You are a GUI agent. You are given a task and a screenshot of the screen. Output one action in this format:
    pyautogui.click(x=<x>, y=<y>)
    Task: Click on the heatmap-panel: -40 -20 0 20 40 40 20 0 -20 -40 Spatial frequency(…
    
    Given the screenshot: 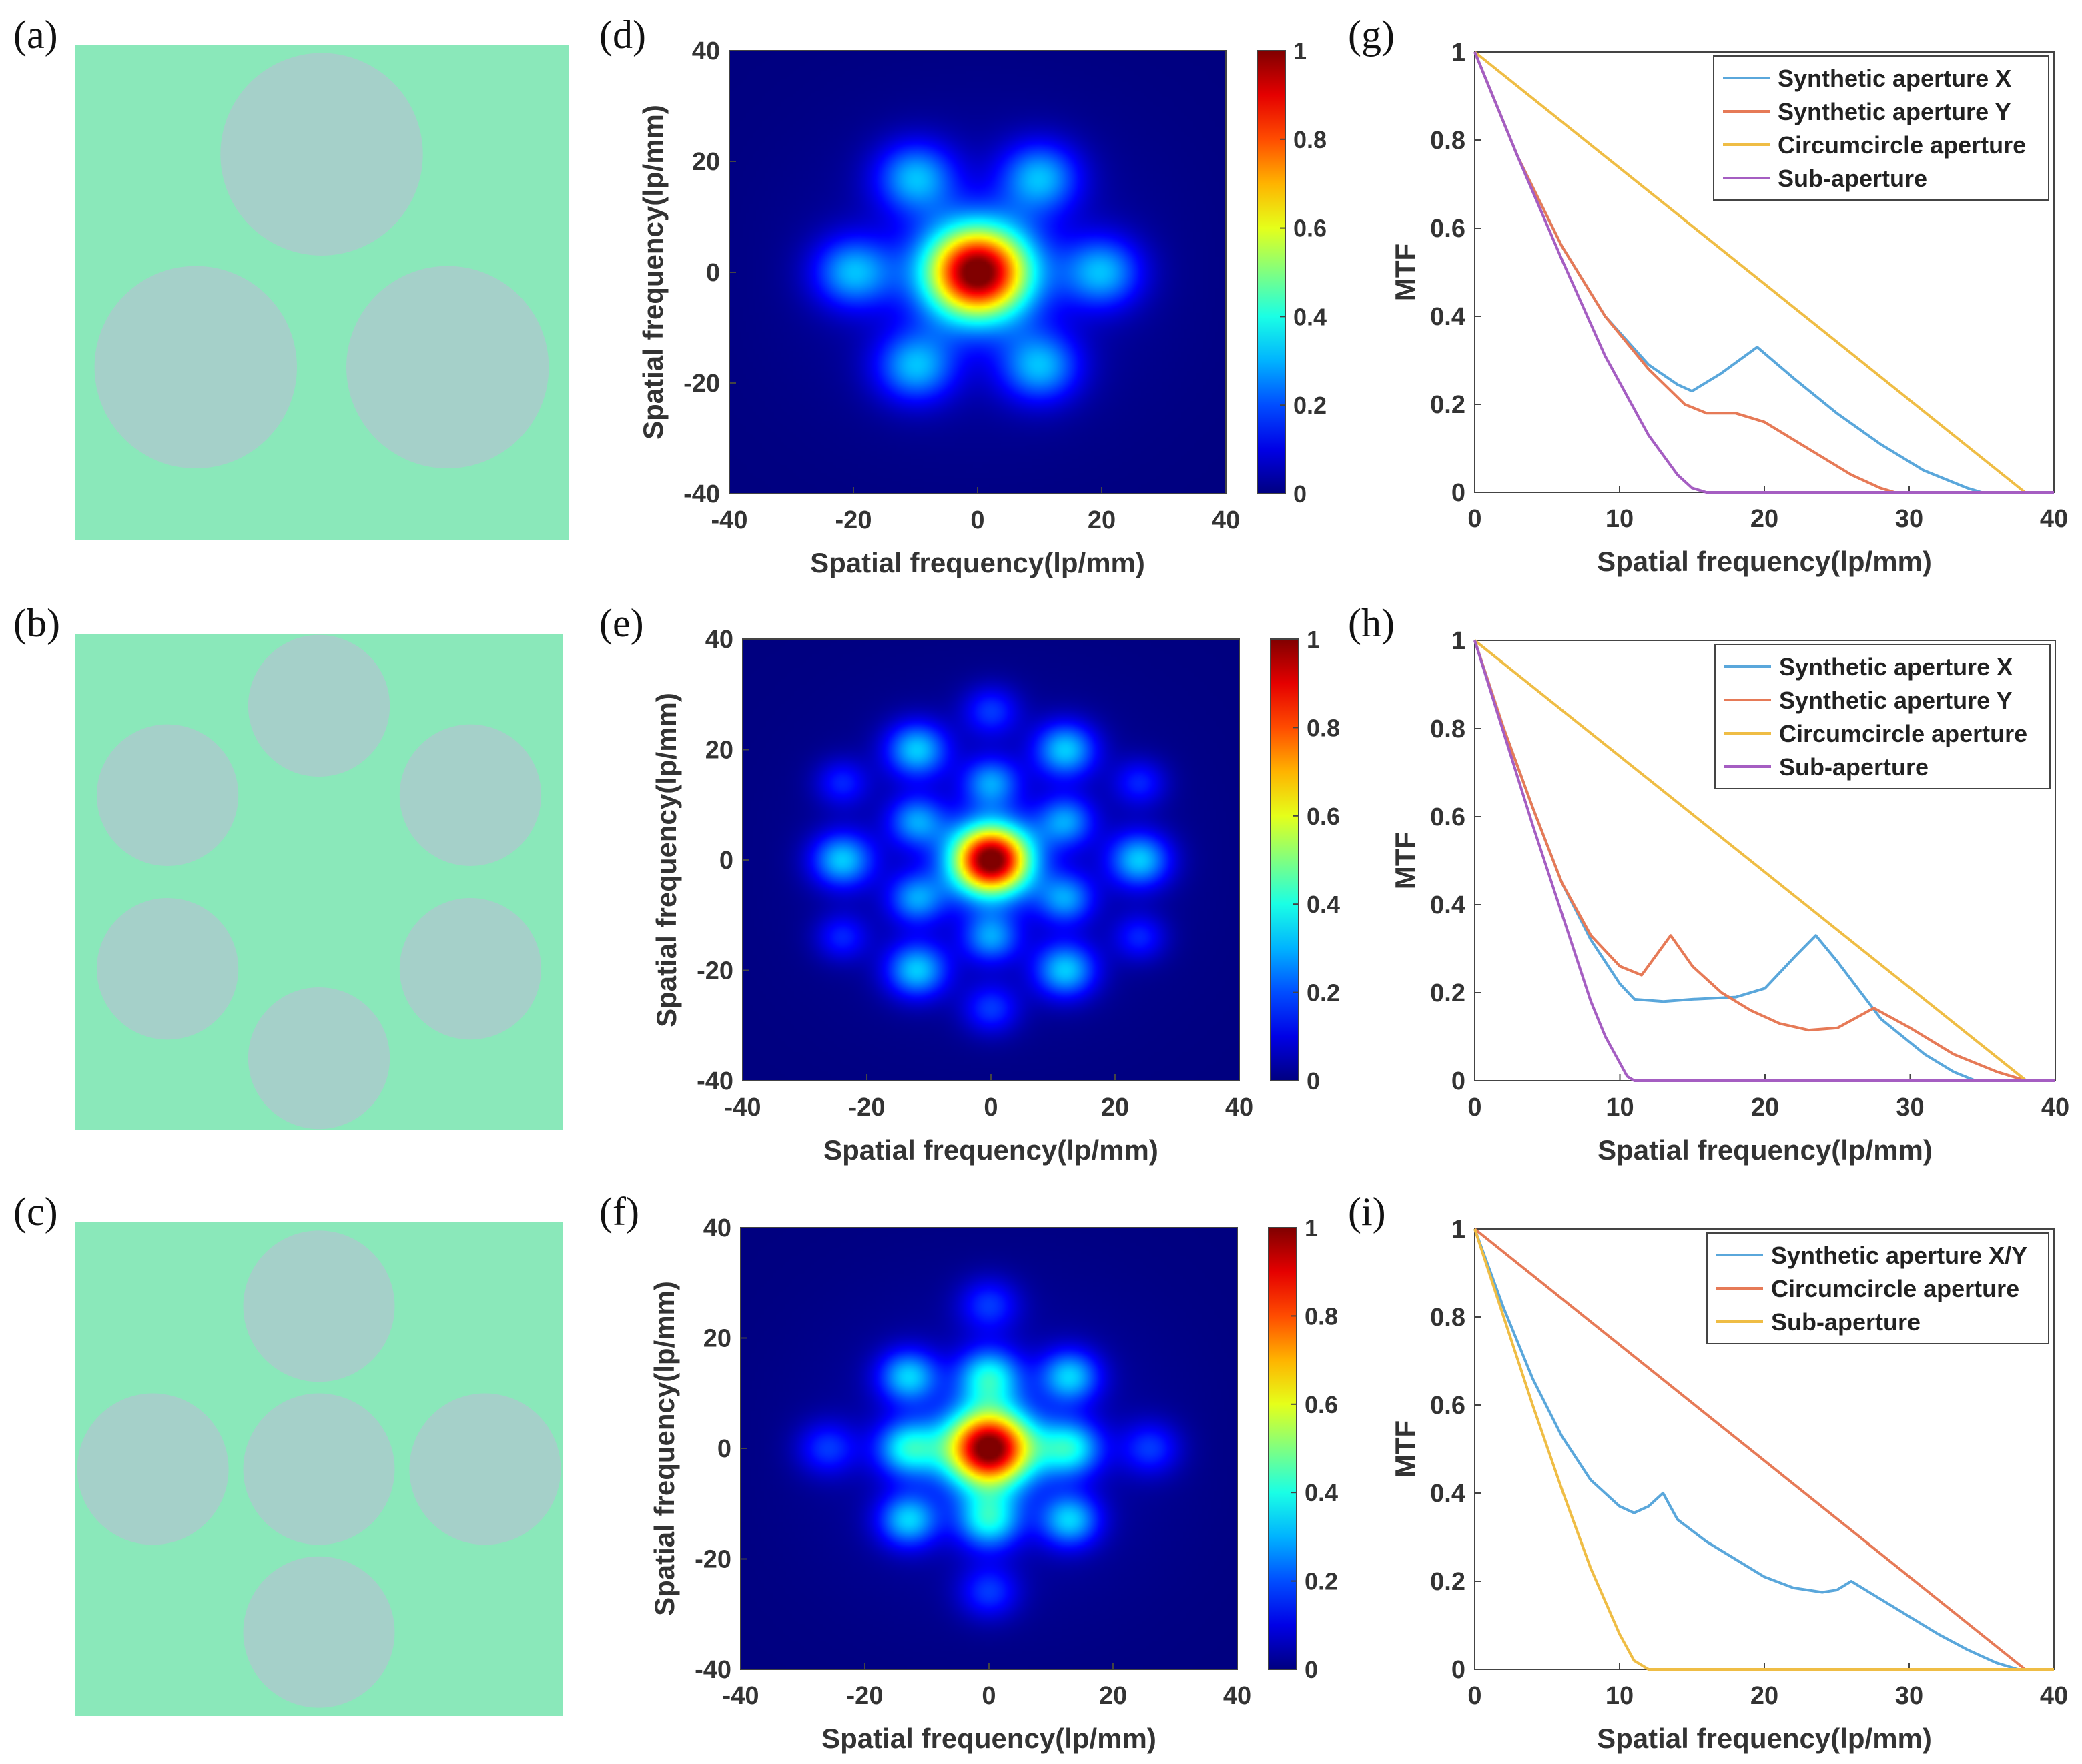 What is the action you would take?
    pyautogui.click(x=993, y=1484)
    